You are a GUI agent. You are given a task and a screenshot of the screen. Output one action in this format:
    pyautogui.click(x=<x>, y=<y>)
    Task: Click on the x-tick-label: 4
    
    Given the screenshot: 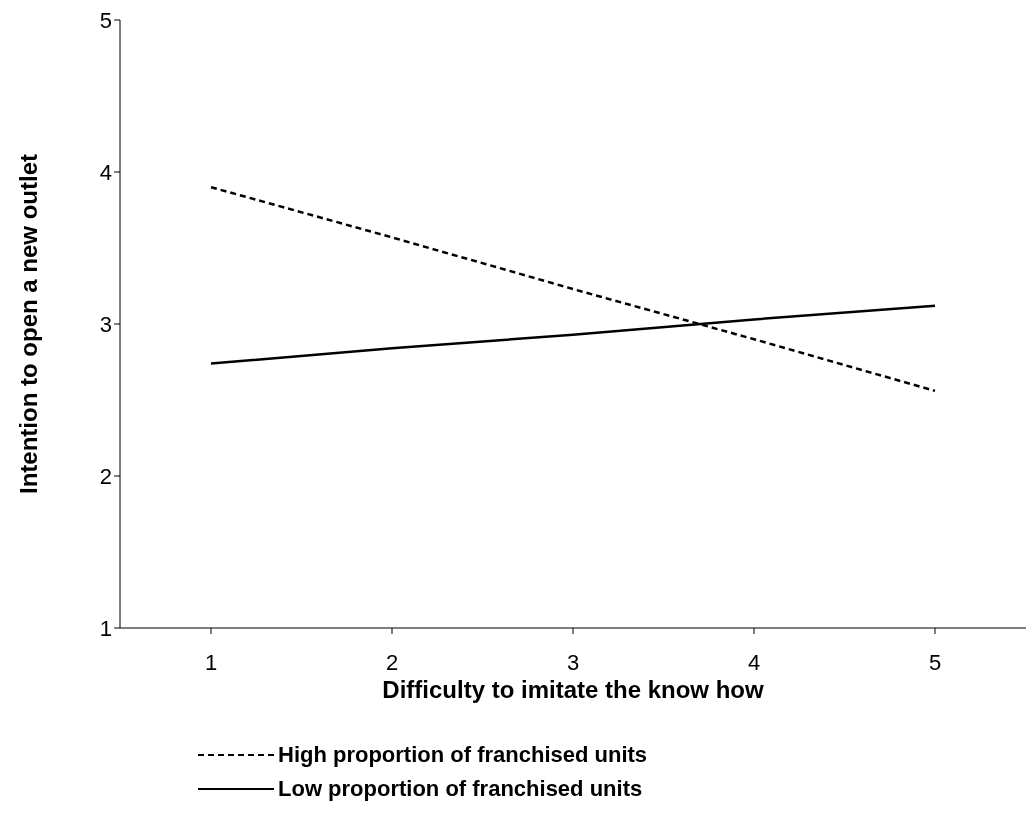 What is the action you would take?
    pyautogui.click(x=754, y=662)
    